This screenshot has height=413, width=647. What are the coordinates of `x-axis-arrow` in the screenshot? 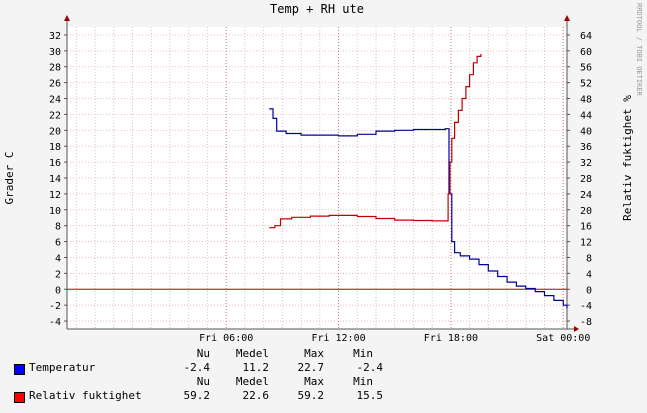 It's located at (576, 329).